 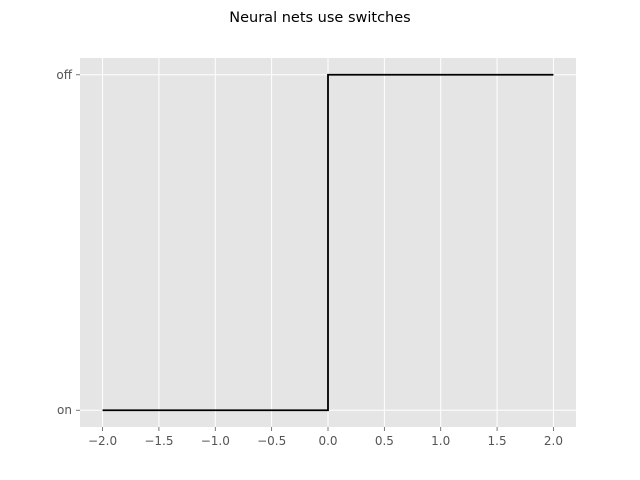 I want to click on x-tick-label: −0.5, so click(x=271, y=441).